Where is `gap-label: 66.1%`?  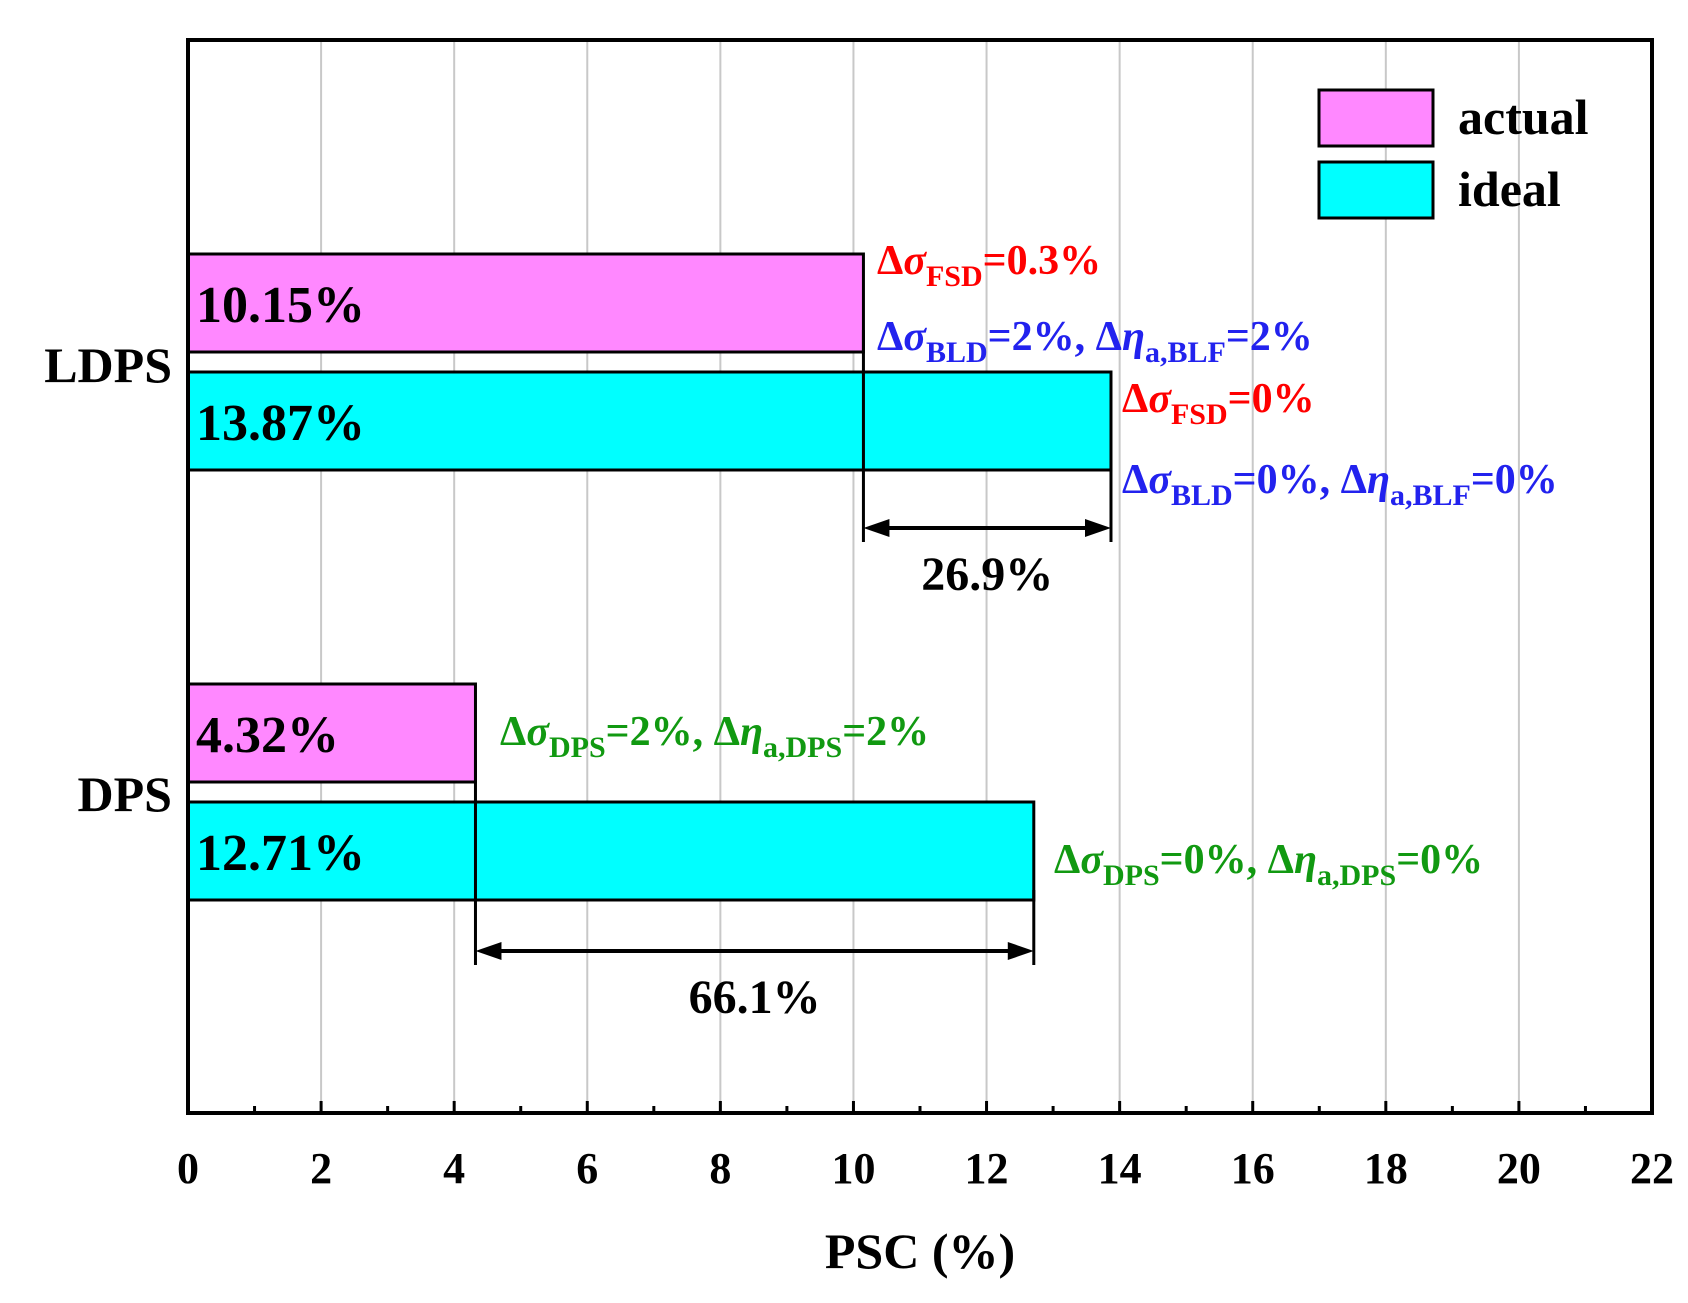 gap-label: 66.1% is located at coordinates (755, 997).